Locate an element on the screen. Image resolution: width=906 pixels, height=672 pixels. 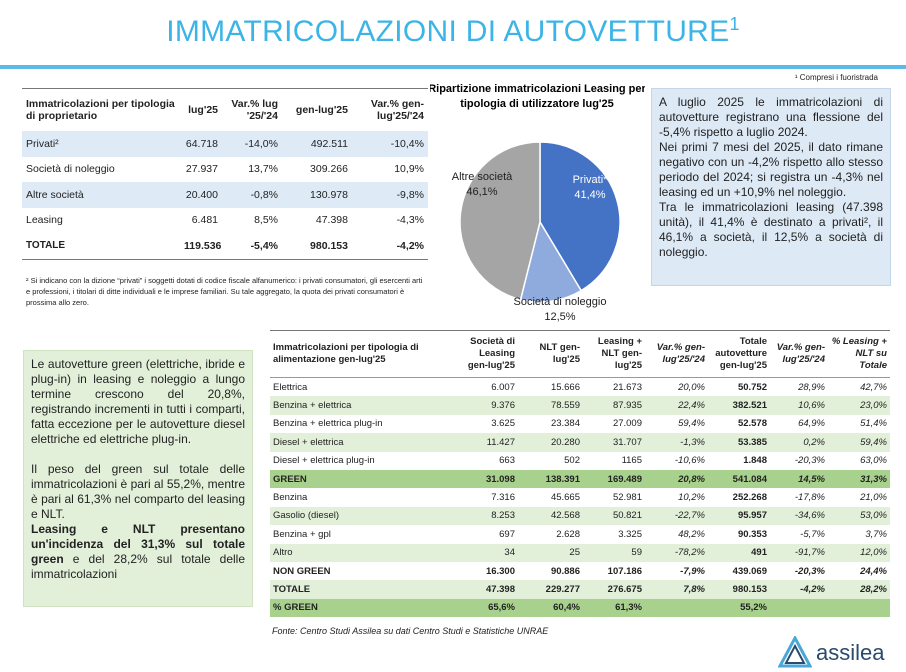
table-cell: 23,0% is located at coordinates (859, 405).